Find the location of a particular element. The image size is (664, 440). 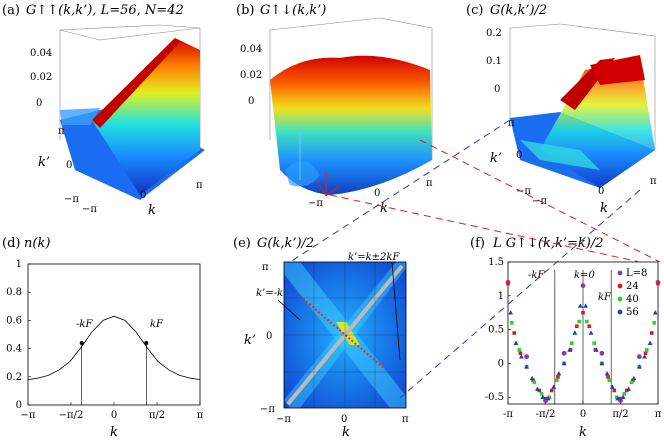

panel-b-ktick: −π is located at coordinates (315, 203).